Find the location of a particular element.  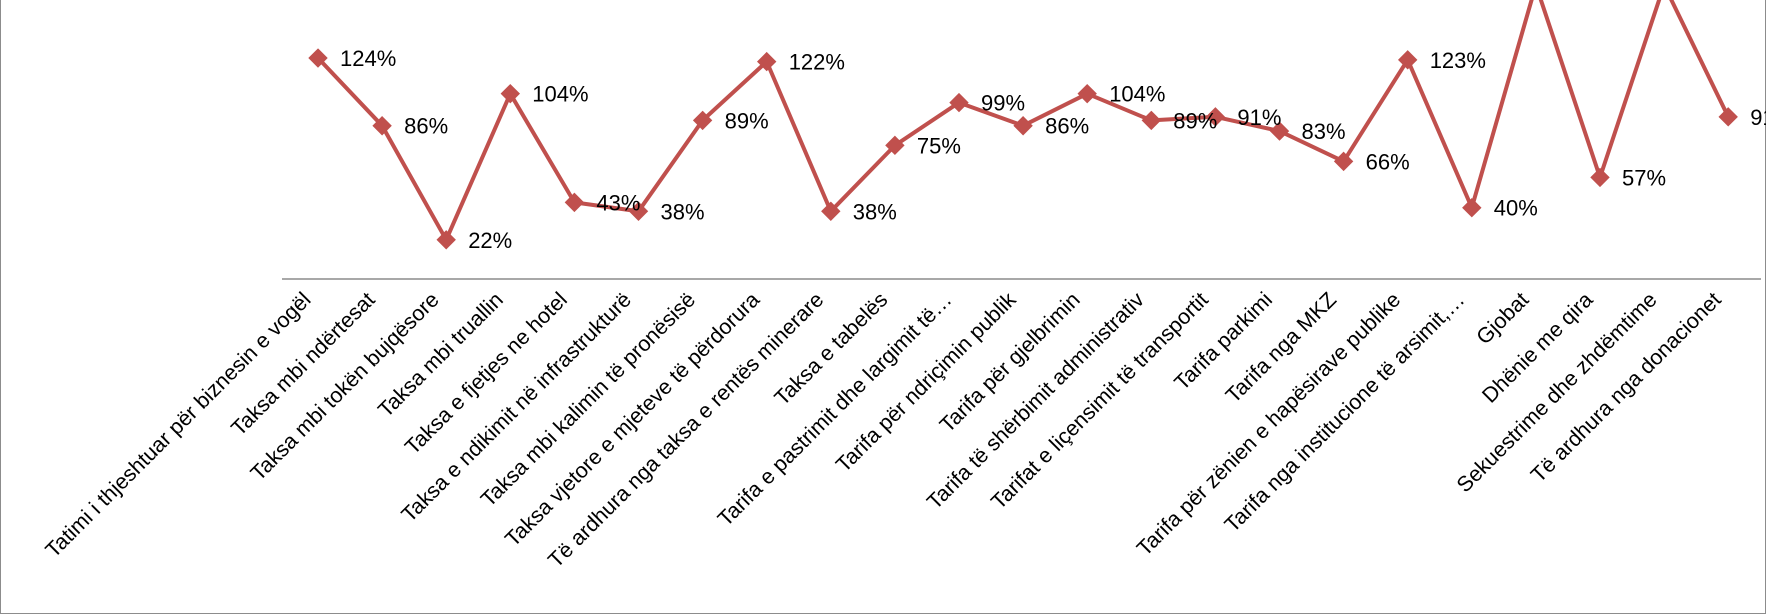

data-label: 124% is located at coordinates (368, 58).